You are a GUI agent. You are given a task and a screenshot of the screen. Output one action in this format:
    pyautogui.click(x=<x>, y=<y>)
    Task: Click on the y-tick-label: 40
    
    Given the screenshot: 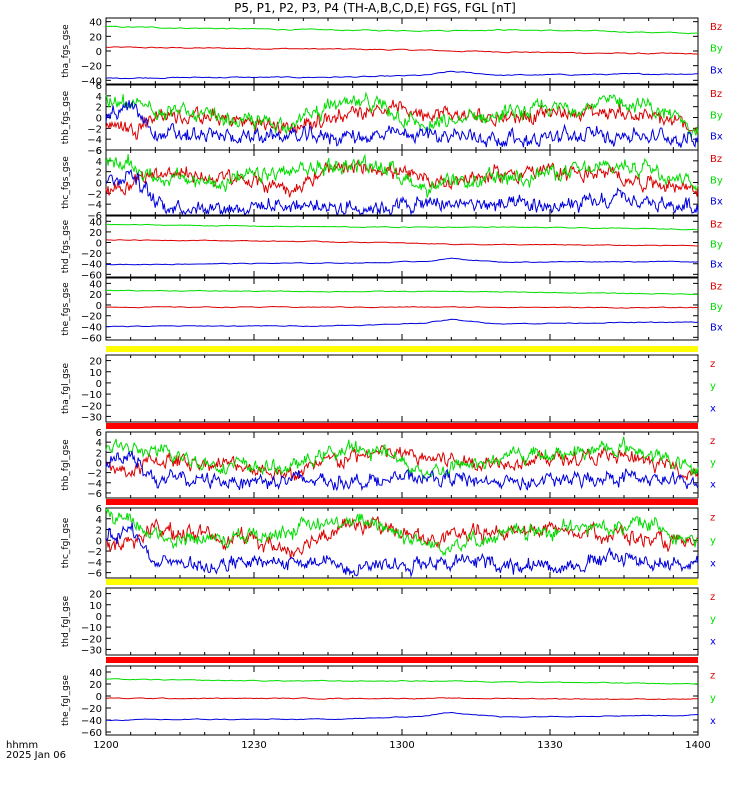 What is the action you would take?
    pyautogui.click(x=95, y=673)
    